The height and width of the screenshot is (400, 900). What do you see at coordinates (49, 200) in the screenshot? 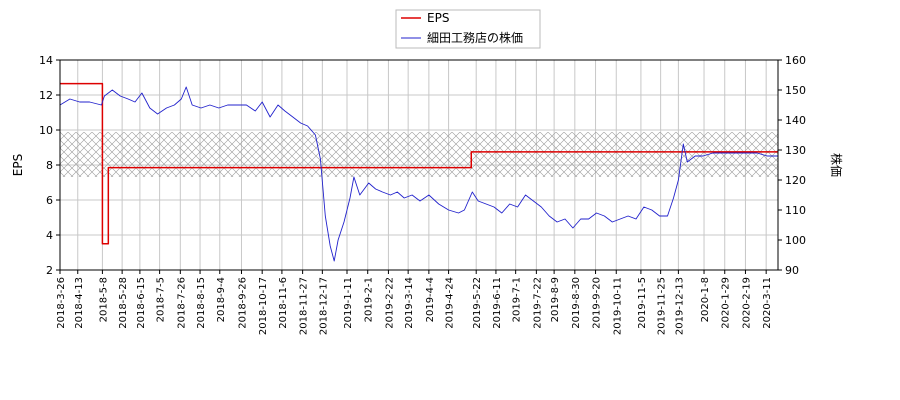
I see `left-tick-label: 6` at bounding box center [49, 200].